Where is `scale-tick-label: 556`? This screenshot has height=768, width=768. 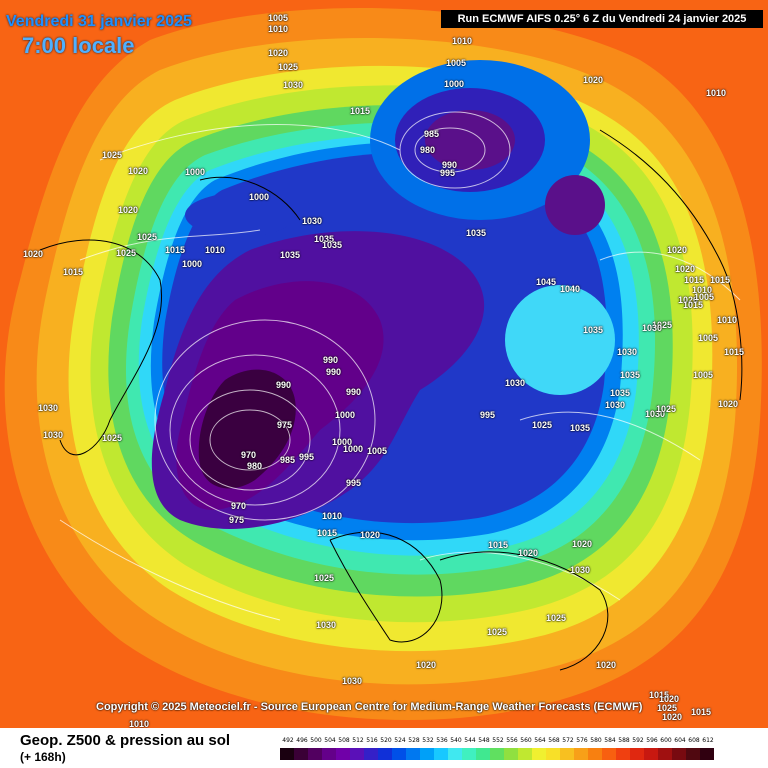 scale-tick-label: 556 is located at coordinates (512, 740).